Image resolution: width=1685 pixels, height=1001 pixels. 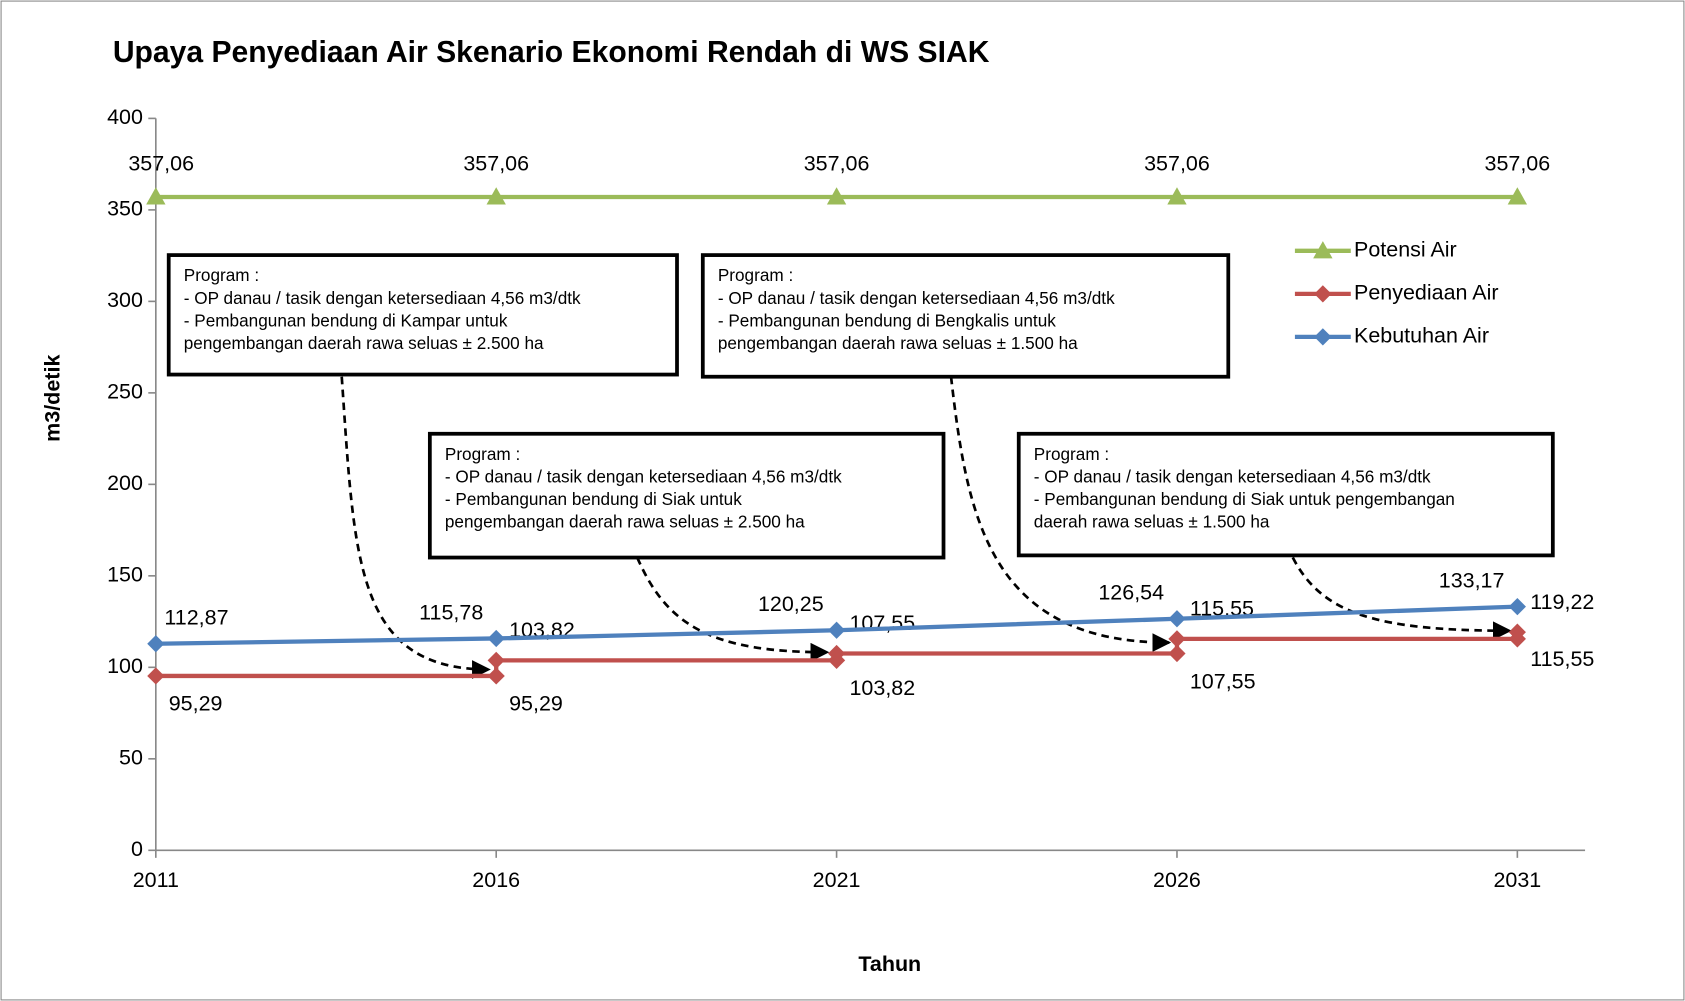 I want to click on x-axis-title: Tahun, so click(x=889, y=964).